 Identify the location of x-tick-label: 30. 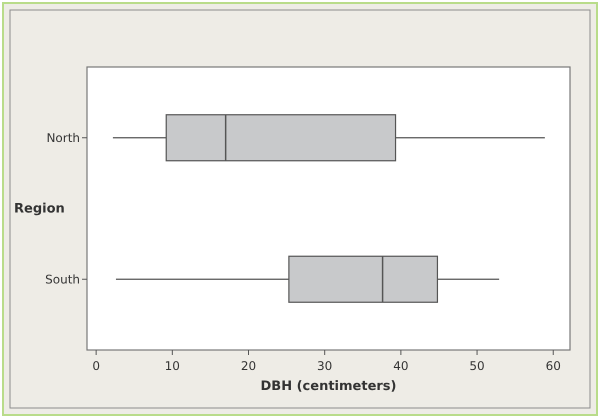
(324, 366).